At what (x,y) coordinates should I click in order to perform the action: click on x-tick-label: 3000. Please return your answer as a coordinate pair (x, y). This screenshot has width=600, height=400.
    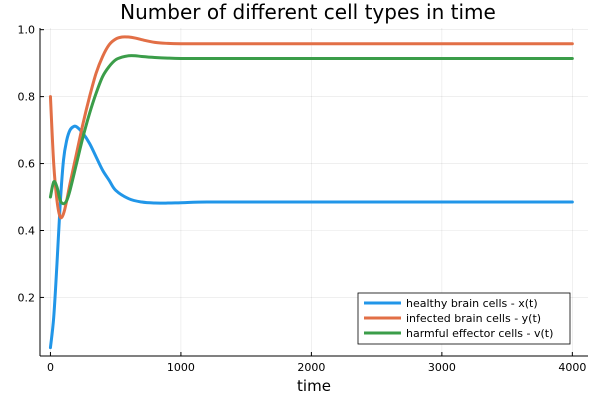
    Looking at the image, I should click on (442, 367).